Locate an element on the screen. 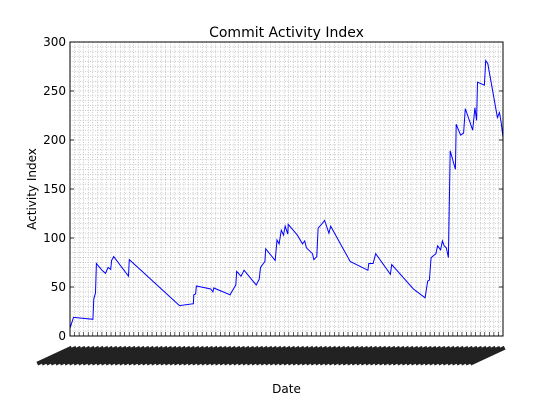  y-tick-label: 300 is located at coordinates (54, 42).